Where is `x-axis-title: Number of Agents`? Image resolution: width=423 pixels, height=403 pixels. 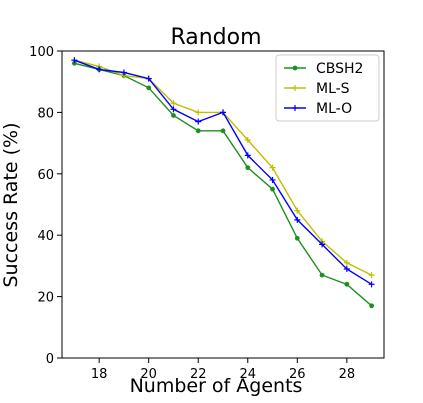
x-axis-title: Number of Agents is located at coordinates (216, 386).